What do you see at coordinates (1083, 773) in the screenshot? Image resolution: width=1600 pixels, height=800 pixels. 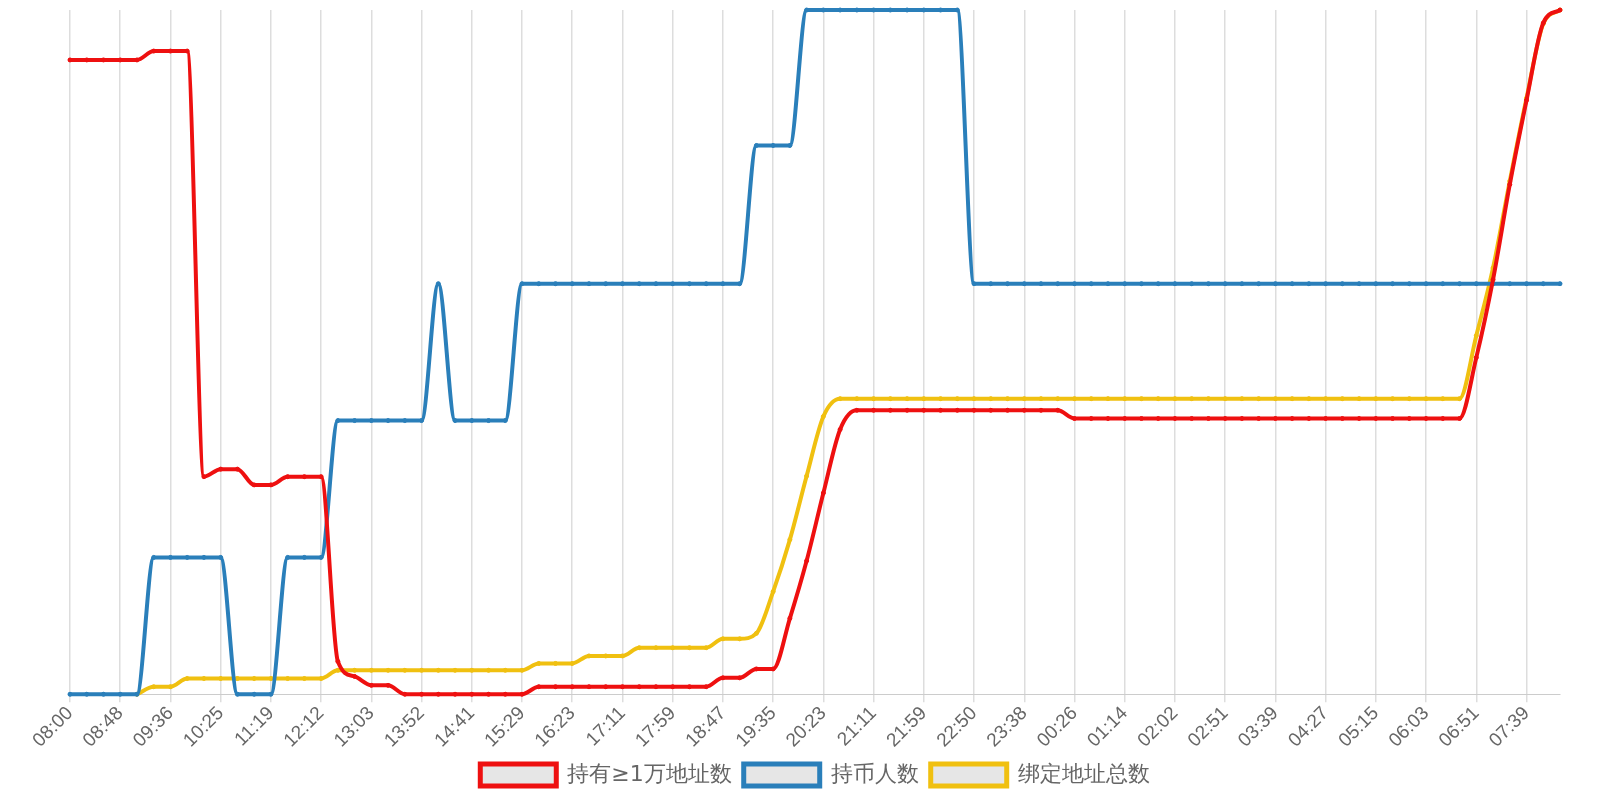 I see `legend-label: 绑定地址总数` at bounding box center [1083, 773].